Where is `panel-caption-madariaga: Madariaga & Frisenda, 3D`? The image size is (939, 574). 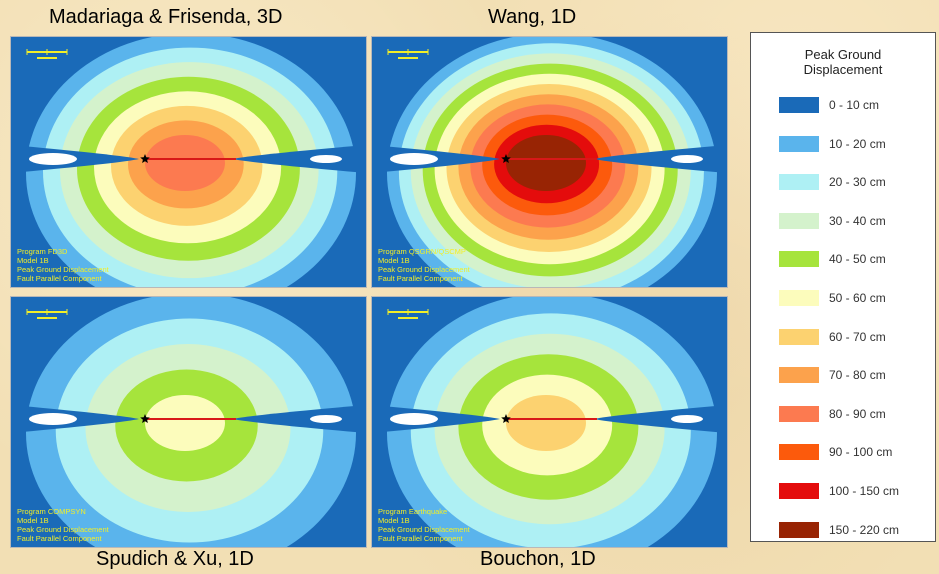 panel-caption-madariaga: Madariaga & Frisenda, 3D is located at coordinates (166, 17).